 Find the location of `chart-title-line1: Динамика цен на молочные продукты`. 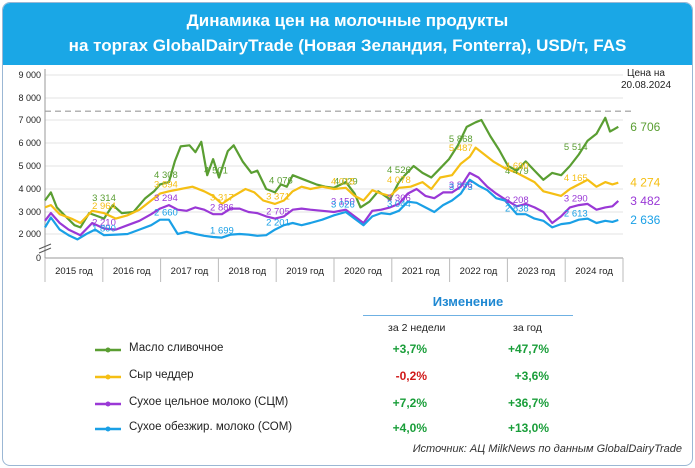

chart-title-line1: Динамика цен на молочные продукты is located at coordinates (347, 20).